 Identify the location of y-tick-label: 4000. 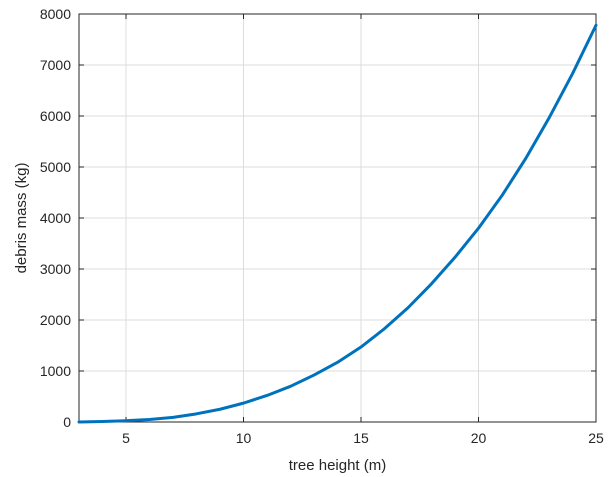
(55, 218).